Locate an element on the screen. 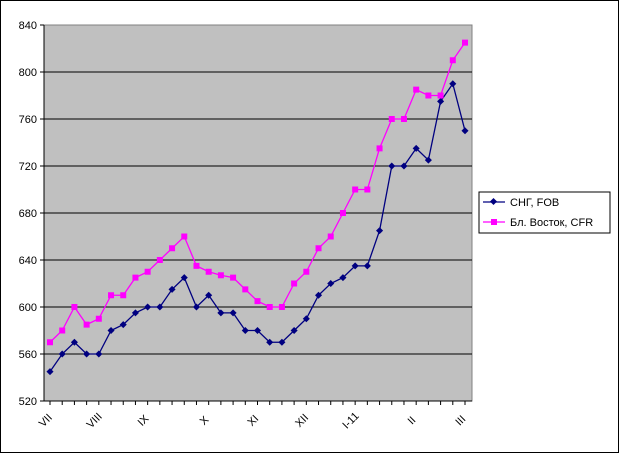 The image size is (619, 453). y-axis-ticks: 520 560 600 640 680 720 760 800 840 is located at coordinates (31, 214).